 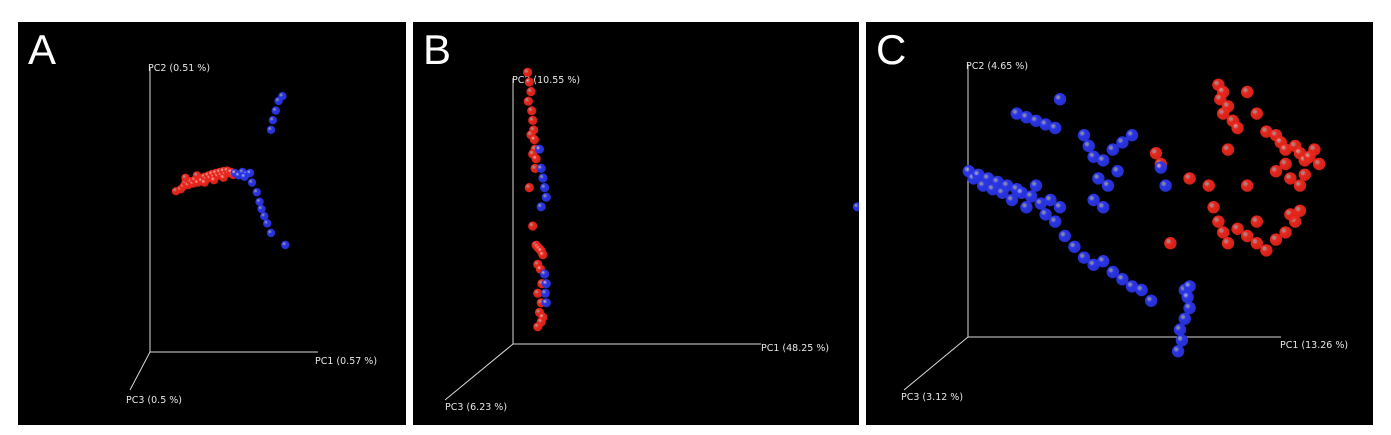 What do you see at coordinates (154, 400) in the screenshot?
I see `axis-z-label: PC3 (0.5 %)` at bounding box center [154, 400].